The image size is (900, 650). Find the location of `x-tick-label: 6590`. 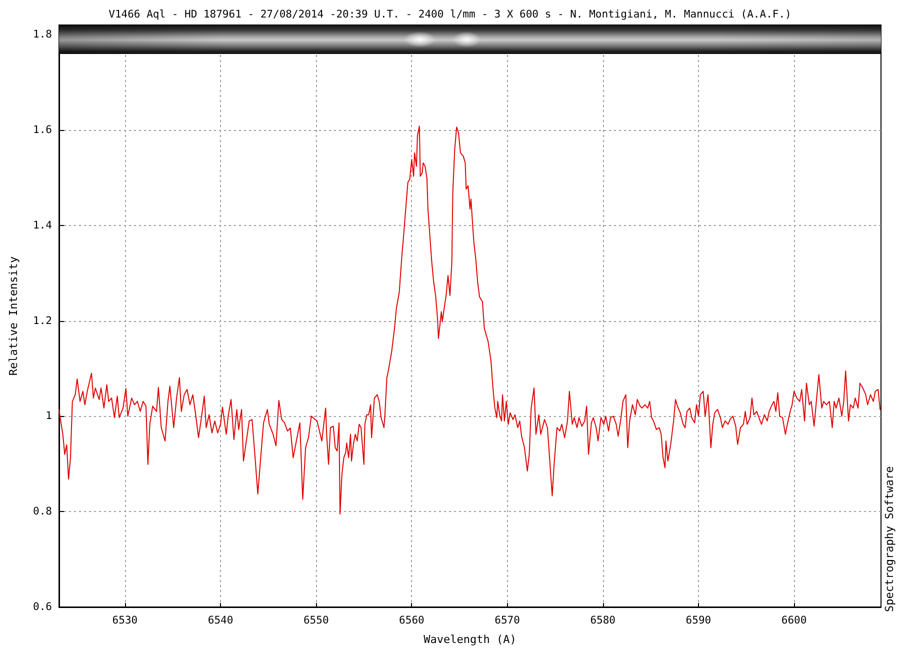

x-tick-label: 6590 is located at coordinates (699, 620).